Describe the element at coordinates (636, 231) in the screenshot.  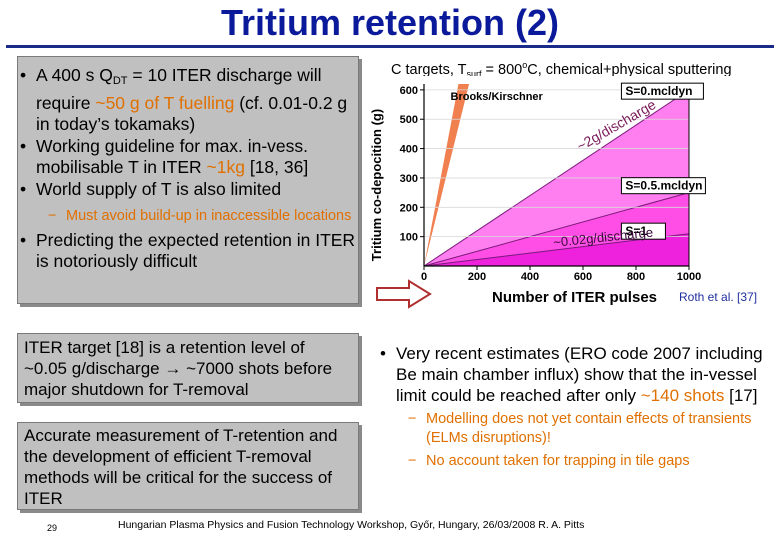
I see `annotation-s1: S=1` at that location.